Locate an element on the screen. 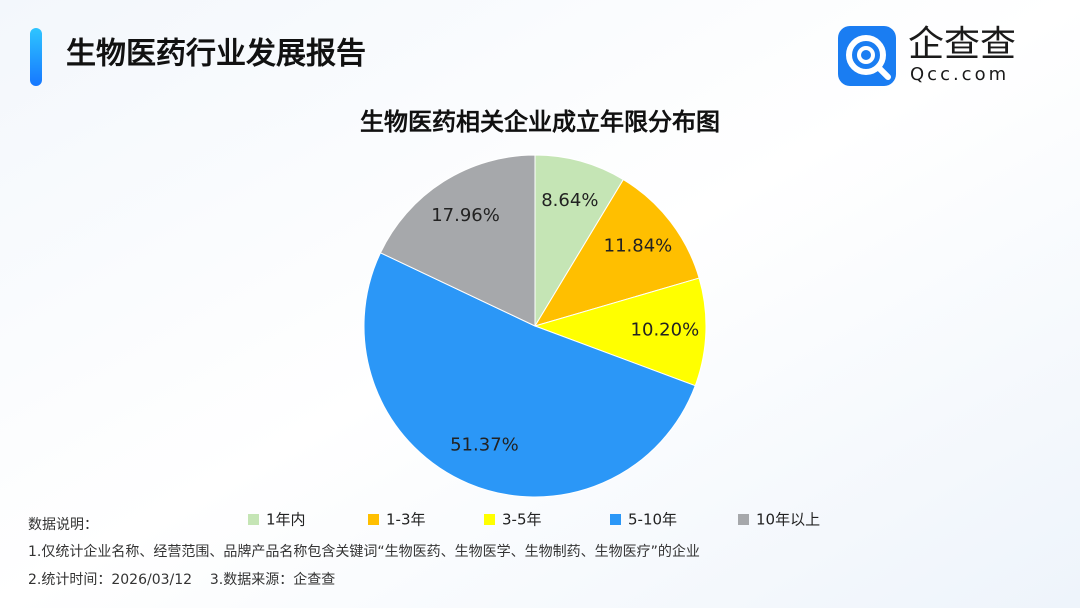 This screenshot has height=608, width=1080. legend-label: 1年内 is located at coordinates (286, 520).